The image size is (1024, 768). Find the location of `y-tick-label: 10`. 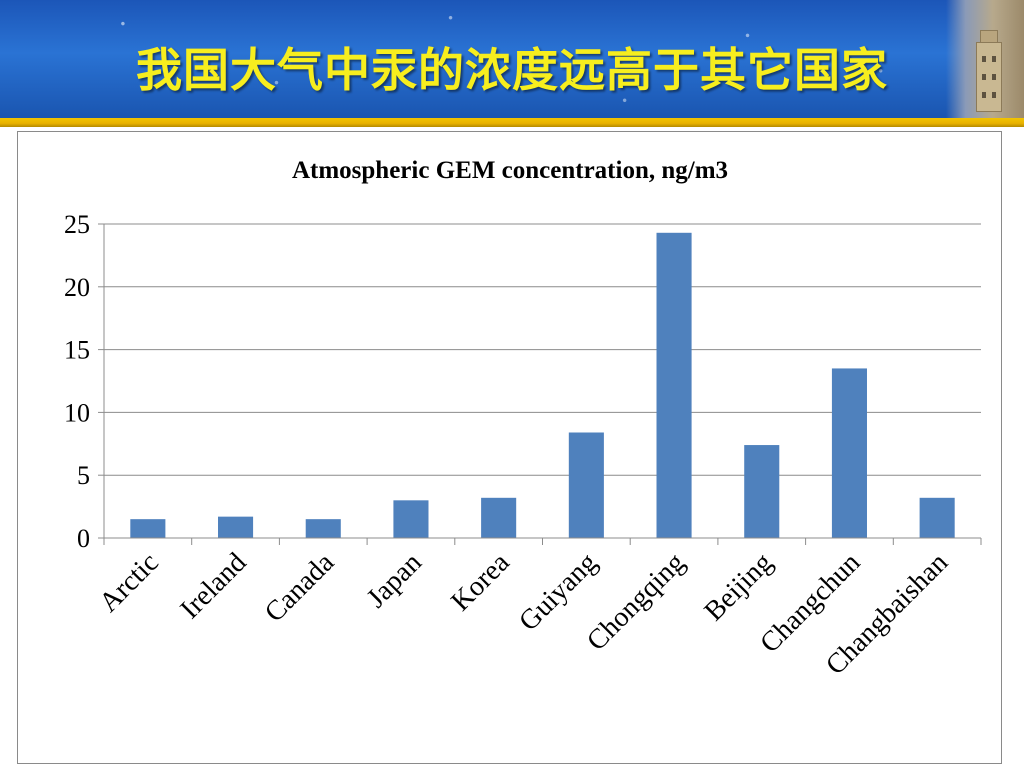

y-tick-label: 10 is located at coordinates (77, 412).